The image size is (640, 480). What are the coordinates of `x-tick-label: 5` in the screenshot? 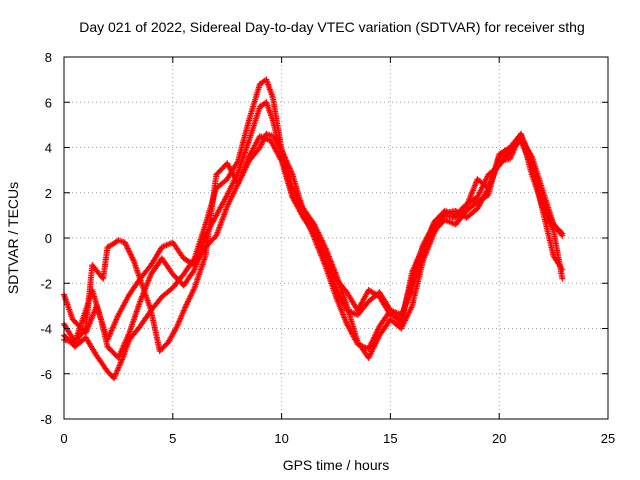 It's located at (172, 438).